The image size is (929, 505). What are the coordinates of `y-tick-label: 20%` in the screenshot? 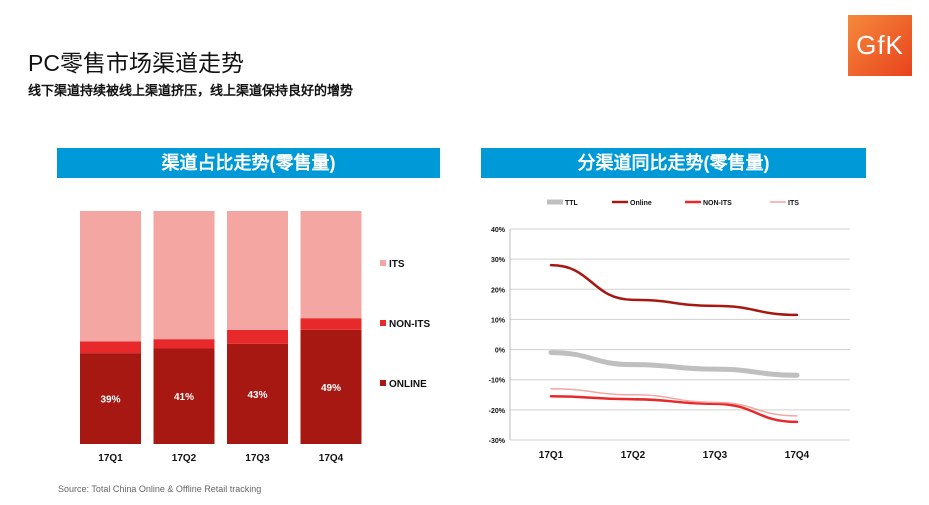 It's located at (498, 290).